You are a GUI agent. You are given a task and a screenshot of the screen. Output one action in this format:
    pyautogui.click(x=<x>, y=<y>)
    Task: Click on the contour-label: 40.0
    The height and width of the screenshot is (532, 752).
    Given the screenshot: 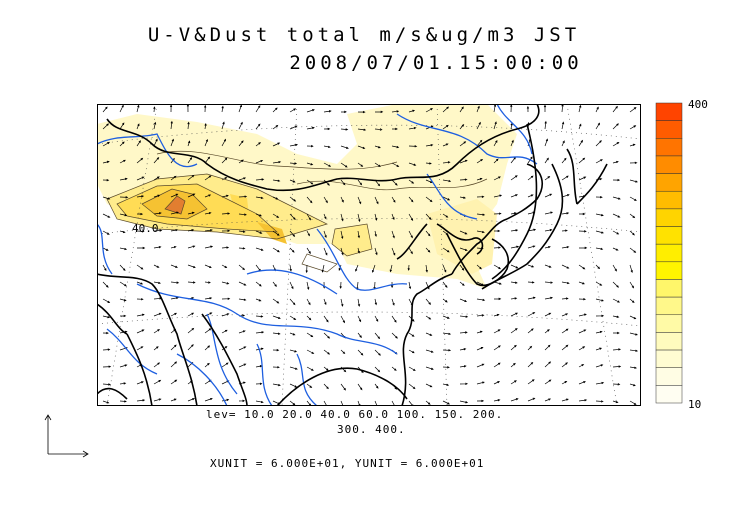 What is the action you would take?
    pyautogui.click(x=145, y=228)
    